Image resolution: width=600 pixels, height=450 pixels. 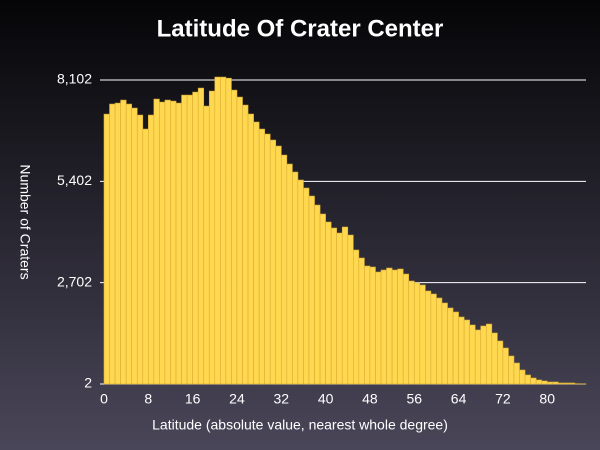 I want to click on x-tick-label: 56, so click(x=414, y=399).